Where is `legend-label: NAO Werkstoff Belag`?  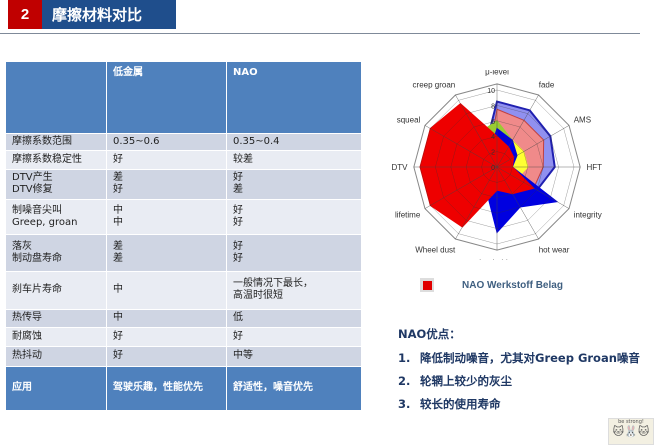
legend-label: NAO Werkstoff Belag is located at coordinates (512, 285).